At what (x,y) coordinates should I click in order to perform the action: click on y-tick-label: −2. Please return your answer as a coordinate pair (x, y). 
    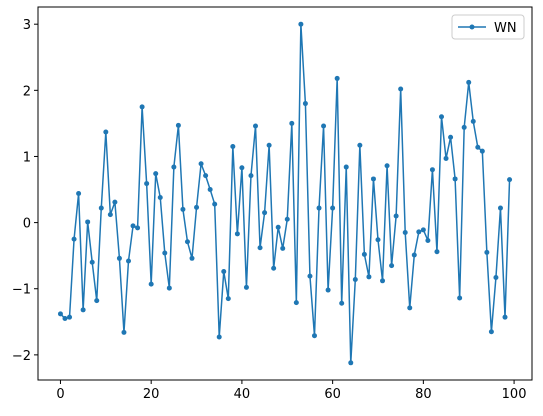
    Looking at the image, I should click on (21, 356).